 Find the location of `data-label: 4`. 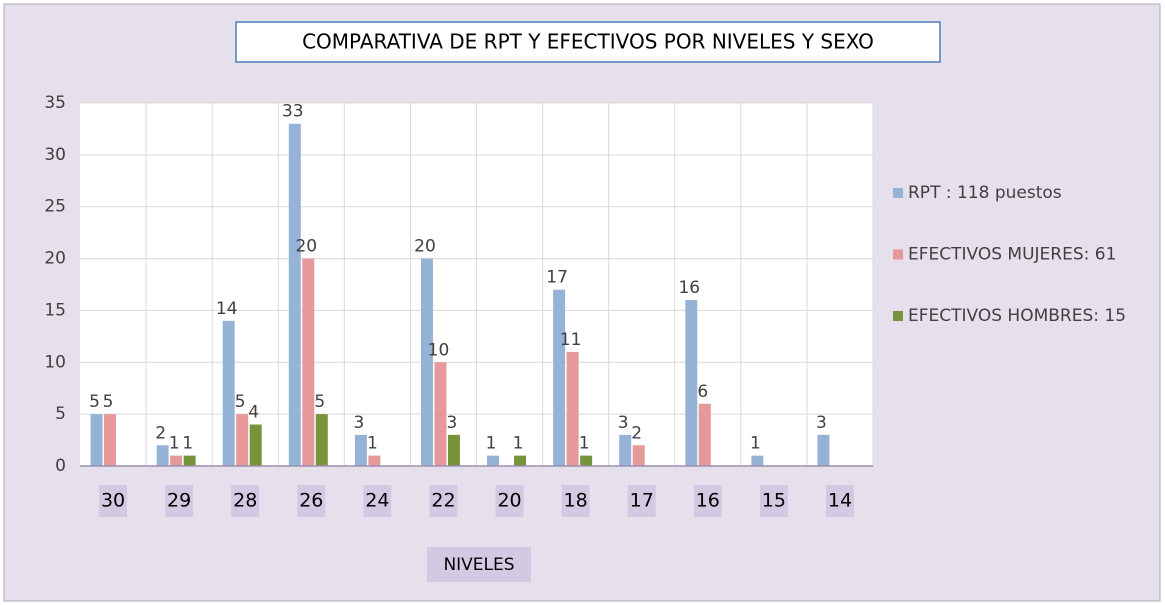

data-label: 4 is located at coordinates (253, 413).